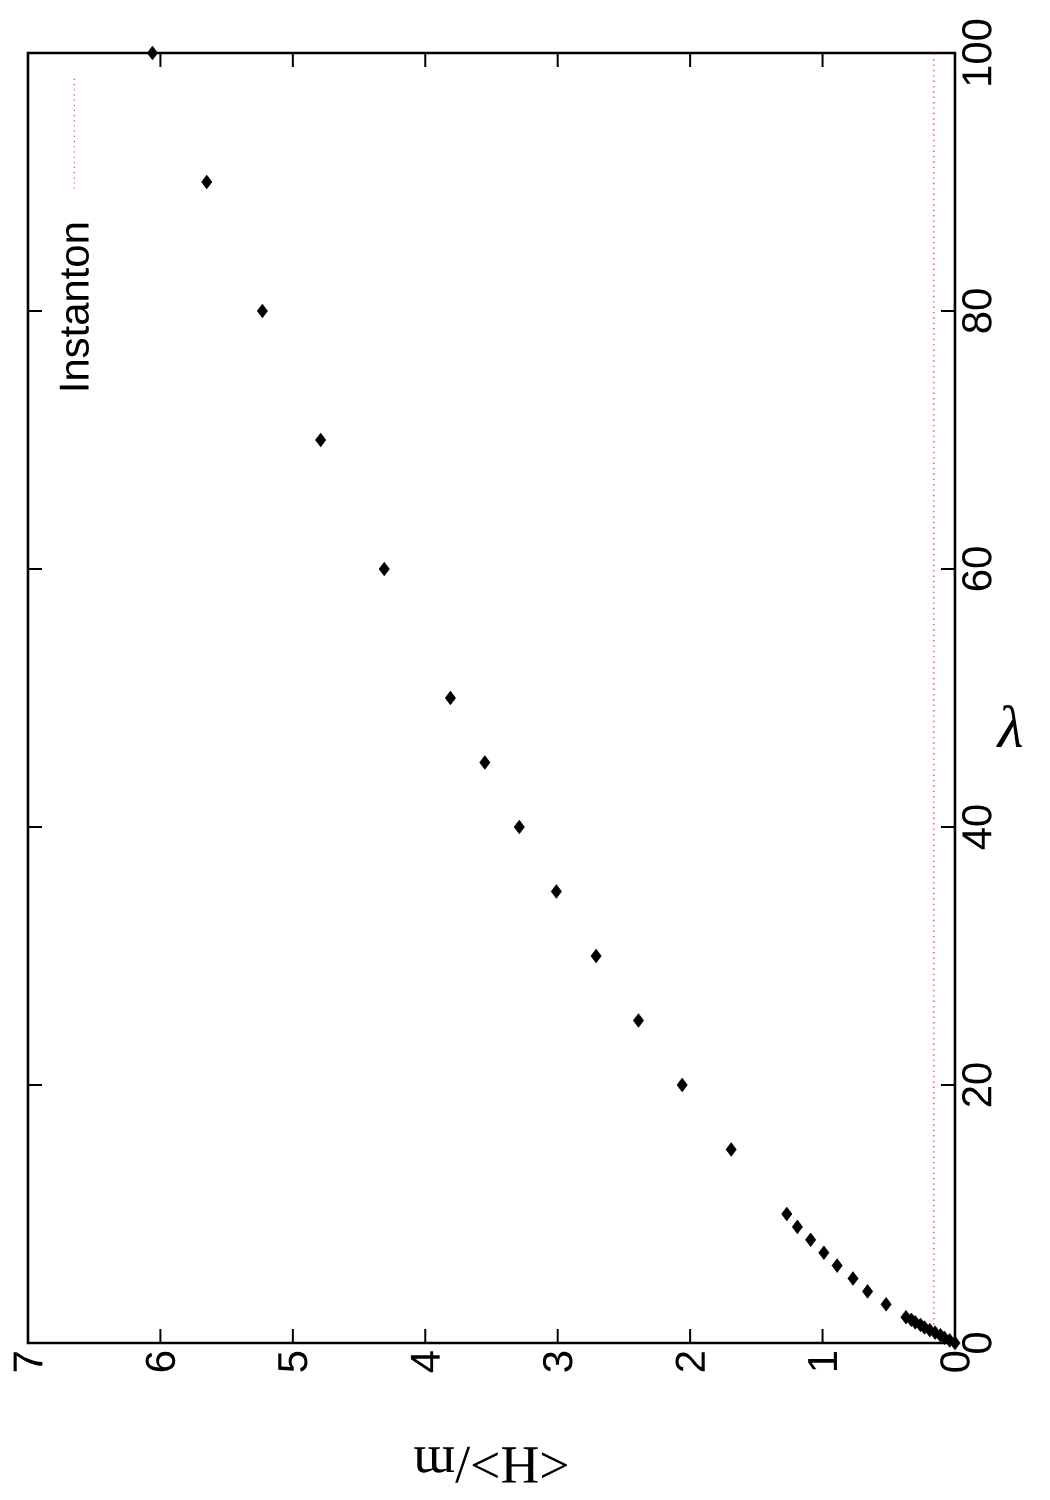 The image size is (1050, 1500). Describe the element at coordinates (977, 1343) in the screenshot. I see `y-tick-label: 0` at that location.